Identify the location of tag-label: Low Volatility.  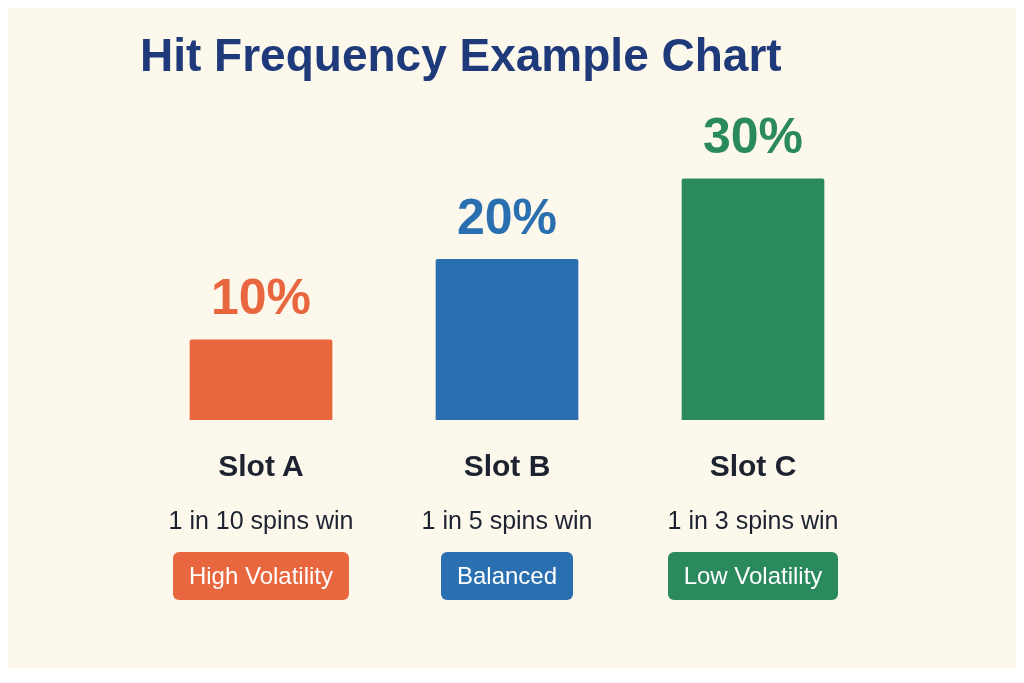
(753, 576).